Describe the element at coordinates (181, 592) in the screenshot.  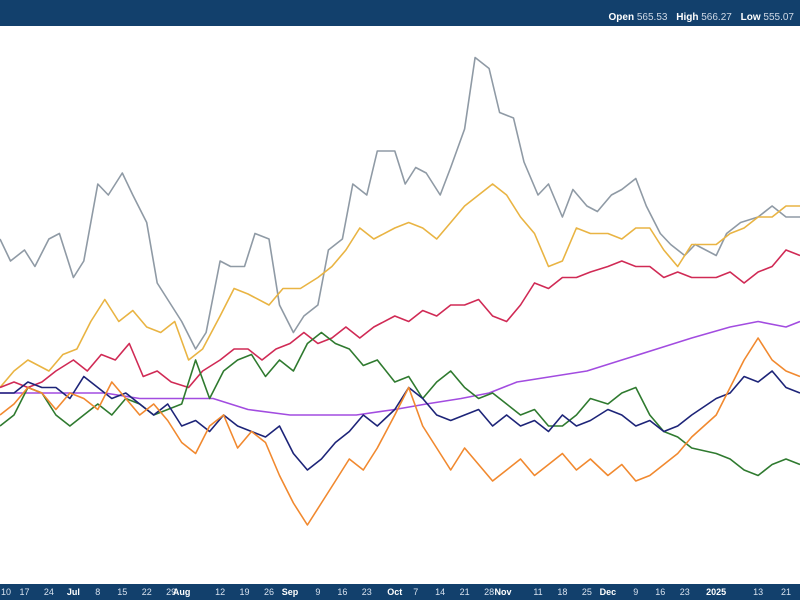
I see `x-tick-label: Aug` at that location.